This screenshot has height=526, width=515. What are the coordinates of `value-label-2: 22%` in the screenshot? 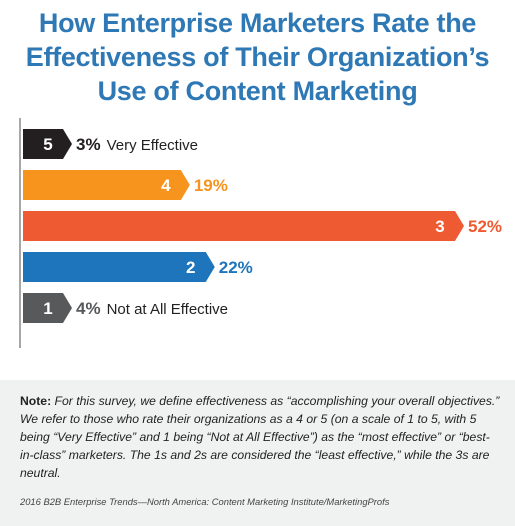 It's located at (236, 267).